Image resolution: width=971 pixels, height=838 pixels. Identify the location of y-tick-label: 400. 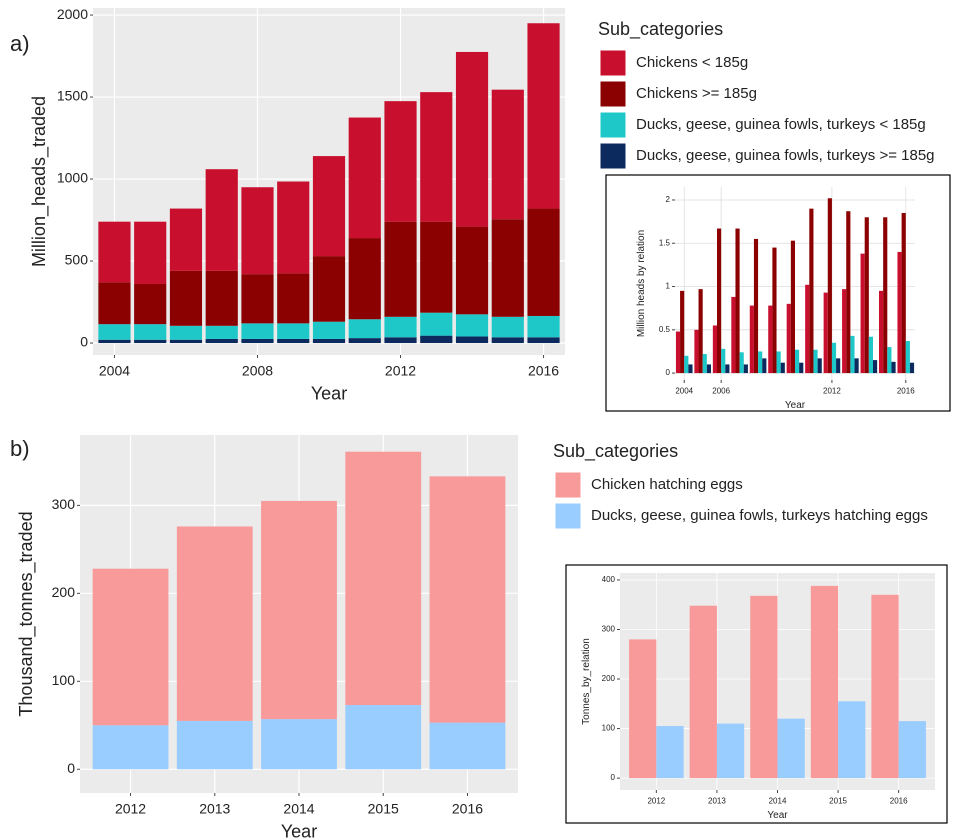
(609, 579).